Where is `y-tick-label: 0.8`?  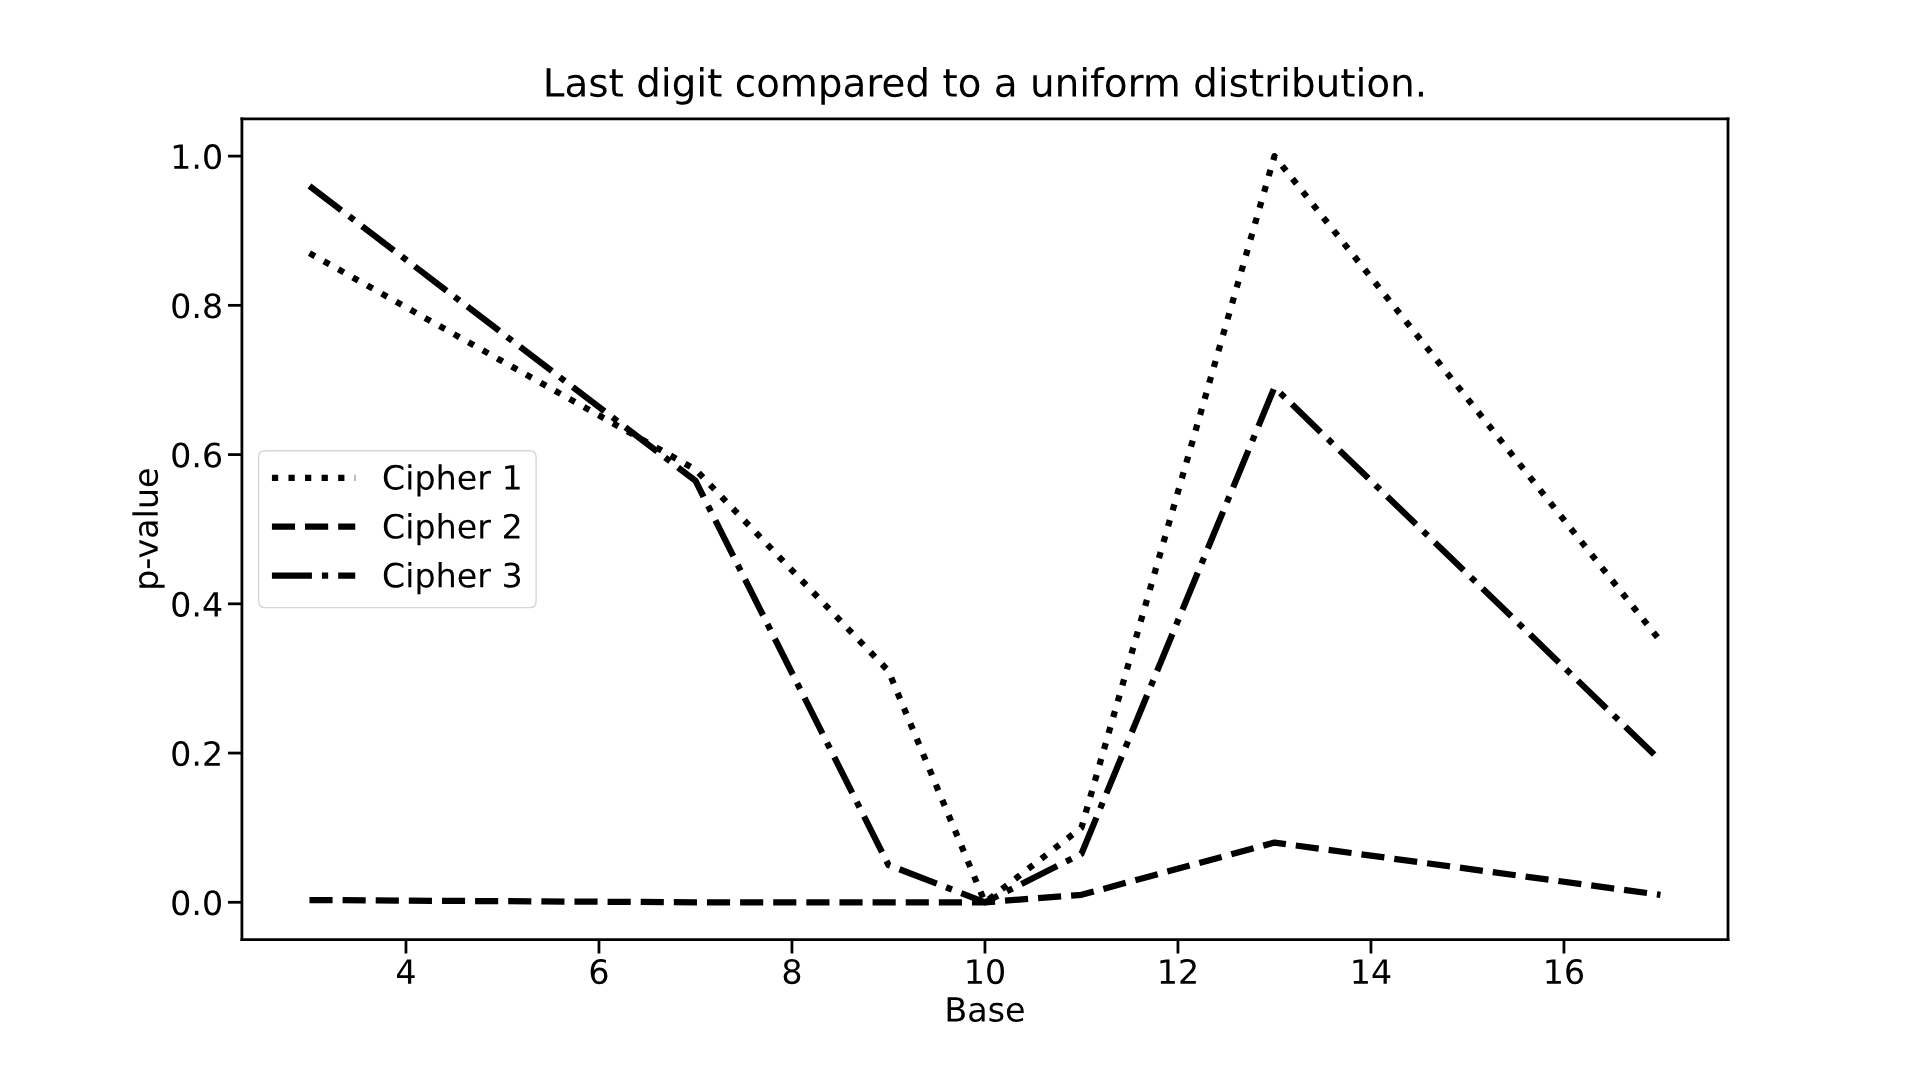
y-tick-label: 0.8 is located at coordinates (196, 306).